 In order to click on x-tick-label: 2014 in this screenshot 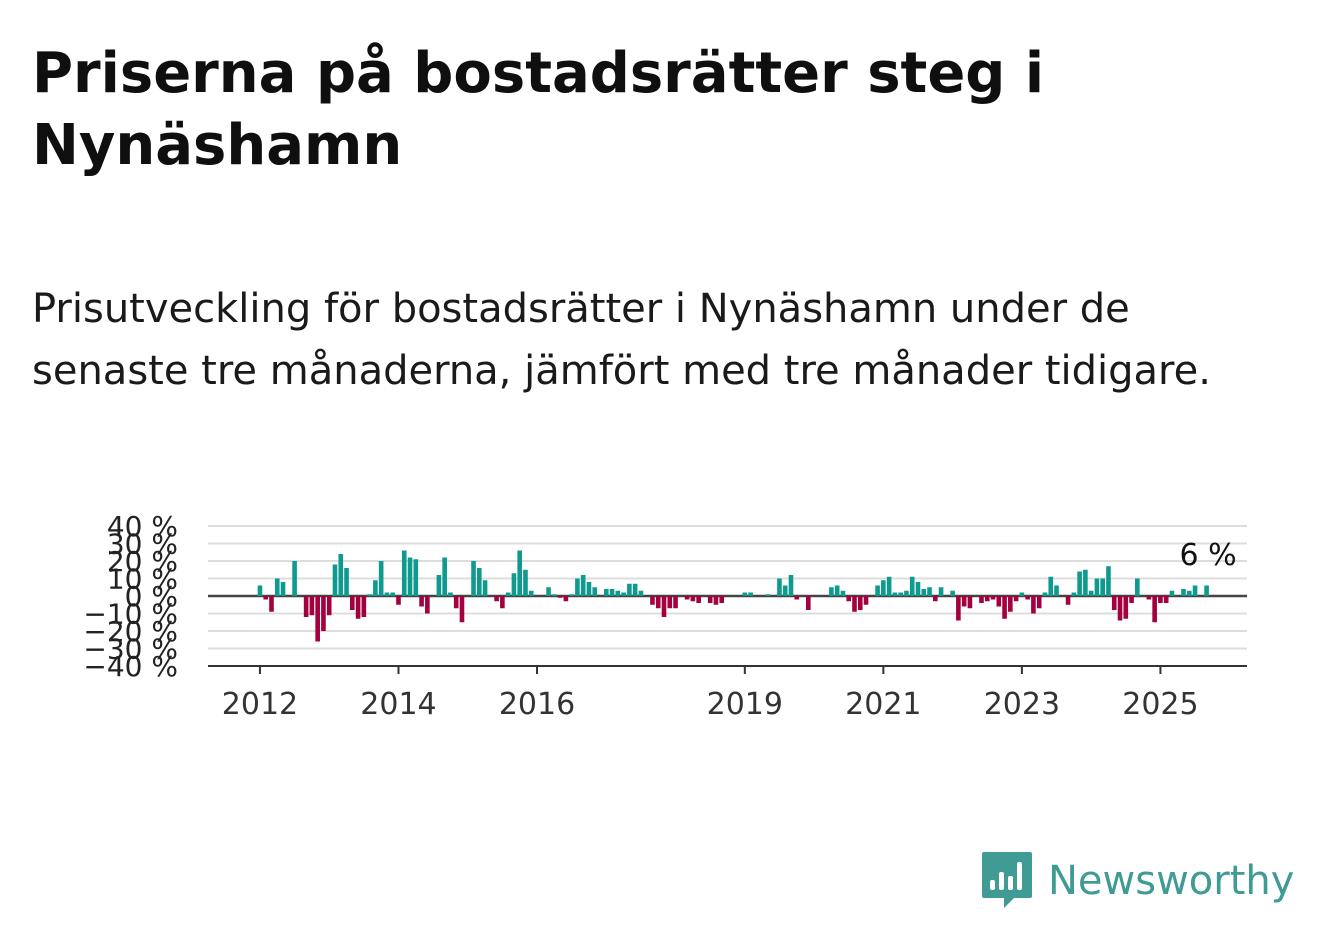, I will do `click(398, 704)`.